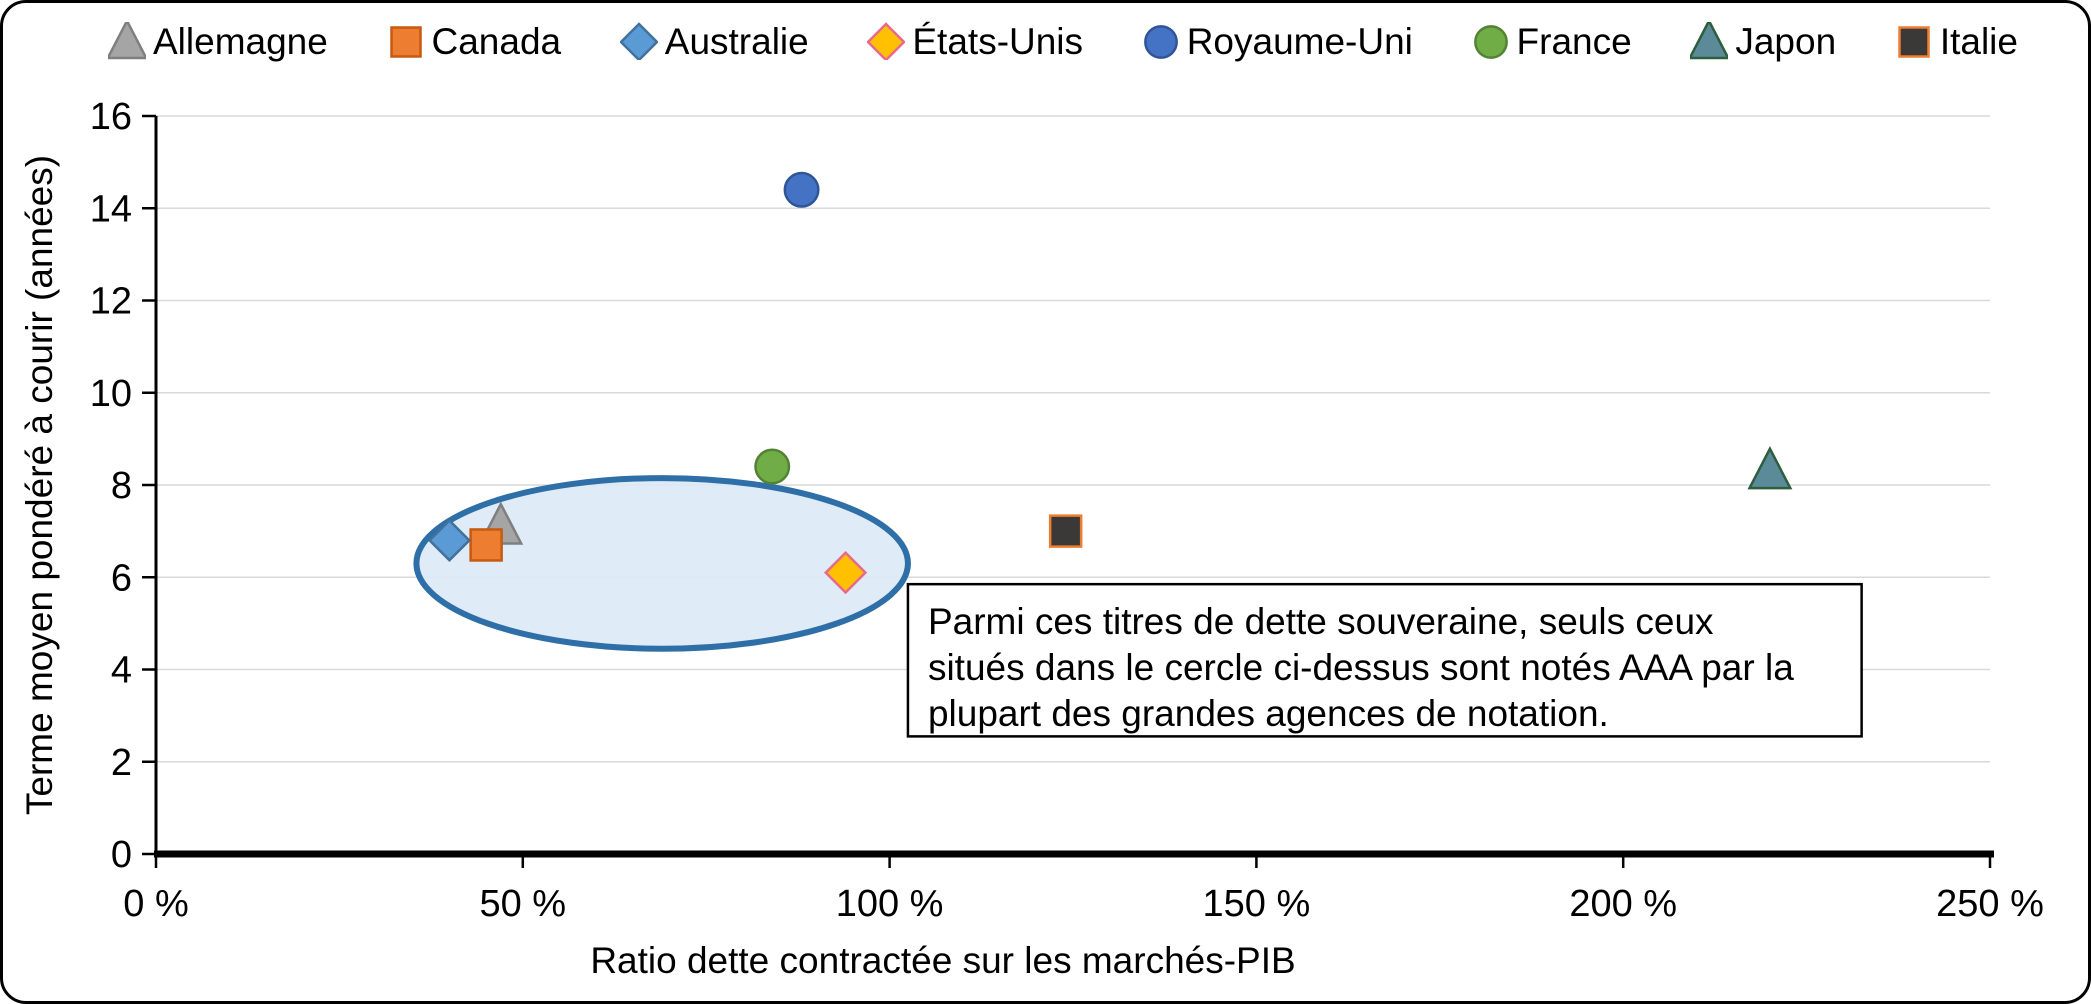  I want to click on x-tick-label: 250 %, so click(1990, 904).